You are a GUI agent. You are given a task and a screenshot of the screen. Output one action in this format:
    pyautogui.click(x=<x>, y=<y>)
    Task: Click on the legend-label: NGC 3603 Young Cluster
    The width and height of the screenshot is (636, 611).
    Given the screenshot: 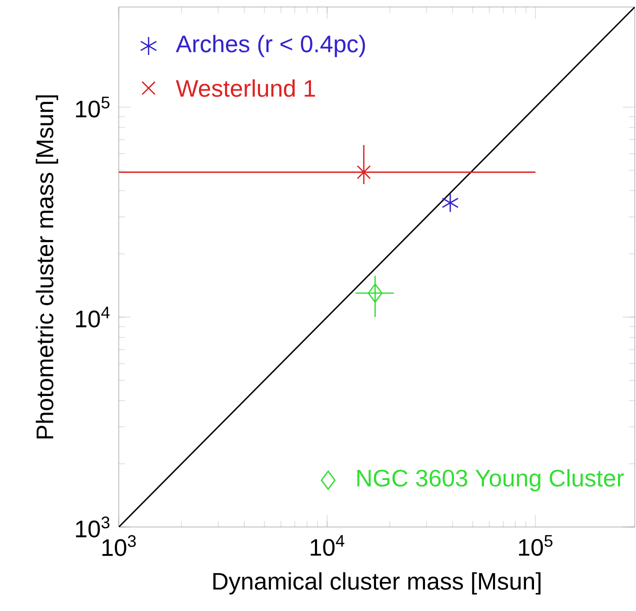 What is the action you would take?
    pyautogui.click(x=490, y=480)
    